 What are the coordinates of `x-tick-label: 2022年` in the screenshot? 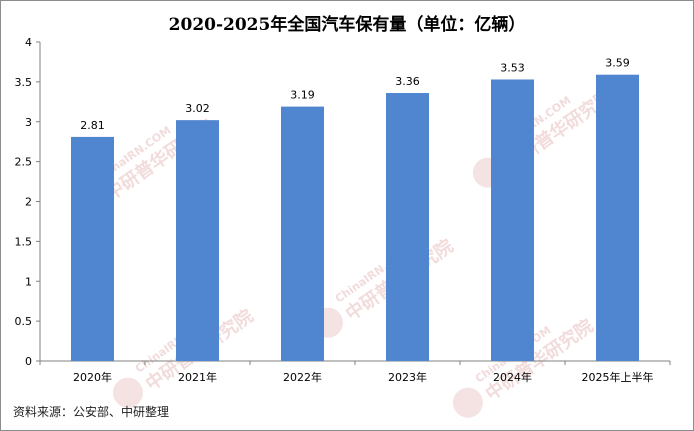 It's located at (302, 377).